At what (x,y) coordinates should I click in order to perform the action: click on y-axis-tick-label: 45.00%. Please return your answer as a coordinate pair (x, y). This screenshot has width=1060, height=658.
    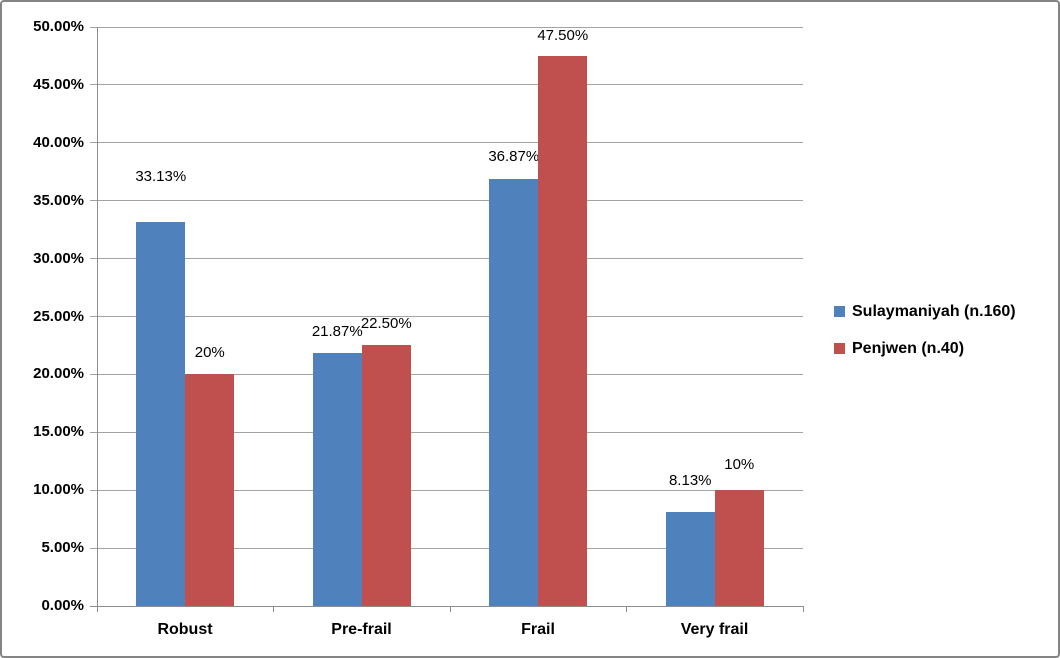
    Looking at the image, I should click on (58, 84).